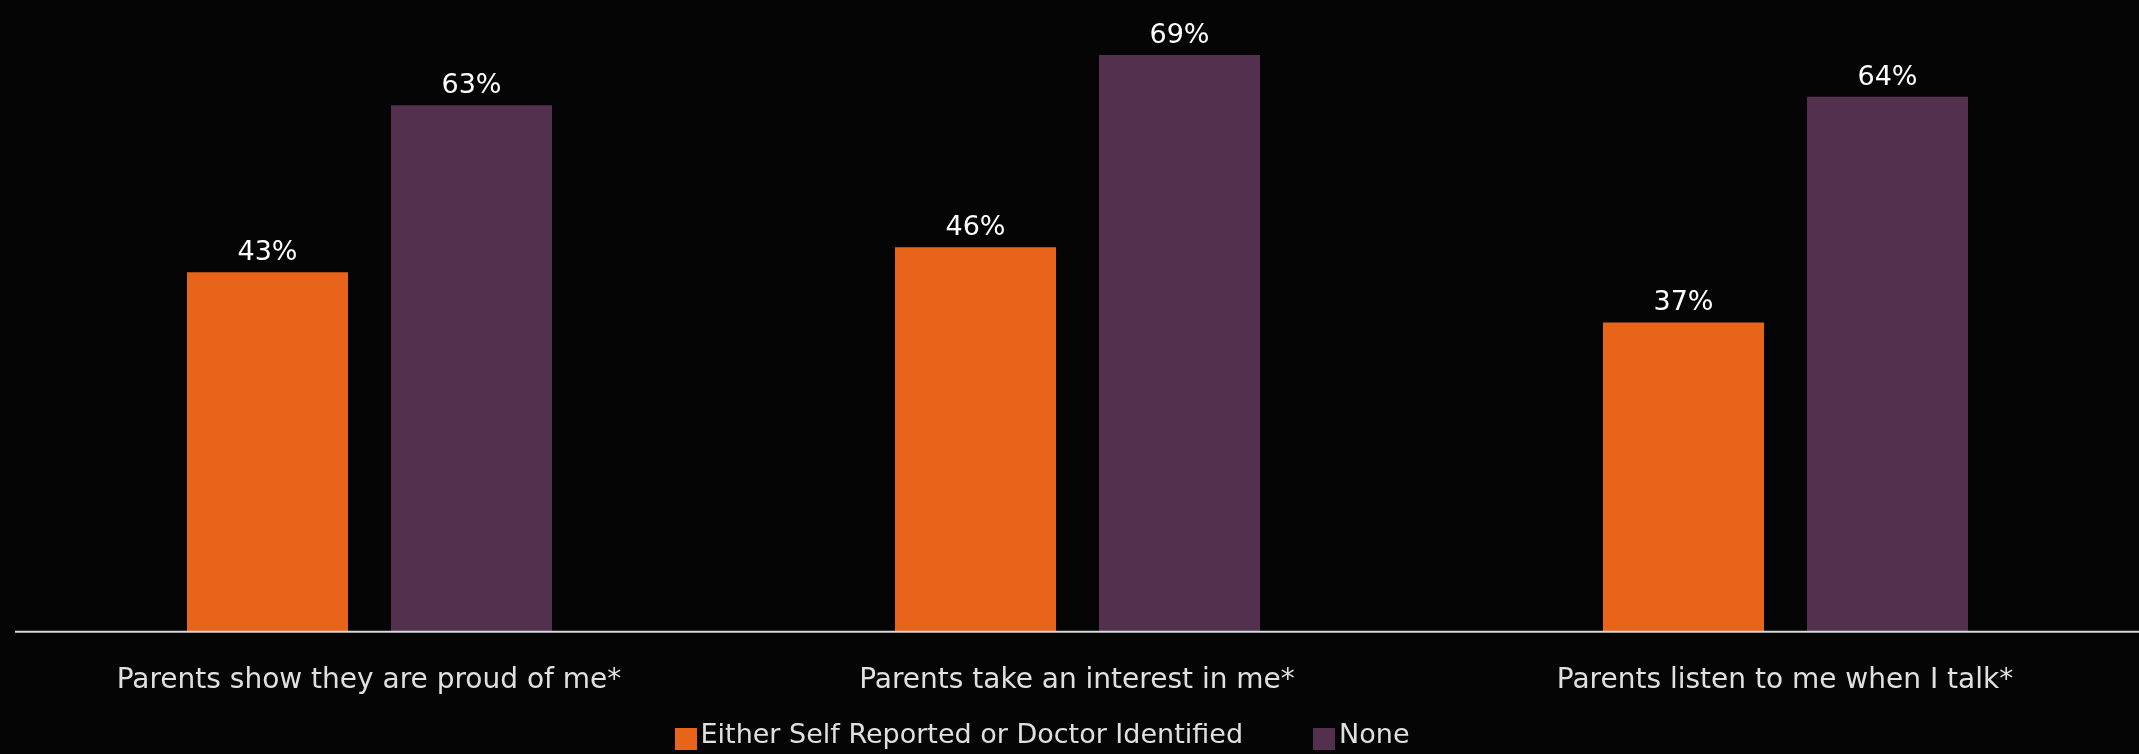 This screenshot has width=2139, height=754. Describe the element at coordinates (267, 251) in the screenshot. I see `data-label: 43%` at that location.